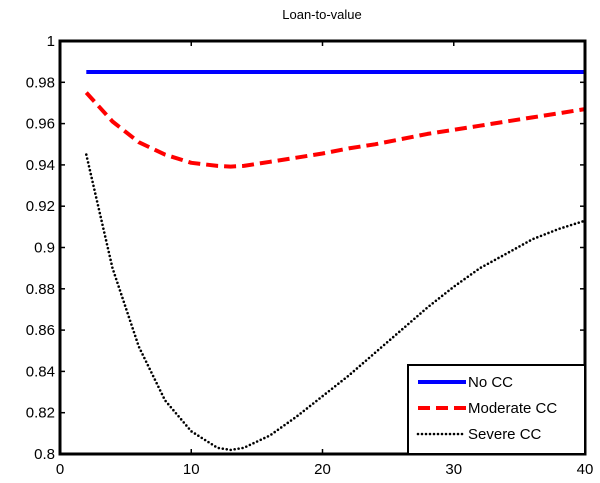 The height and width of the screenshot is (483, 600). Describe the element at coordinates (505, 434) in the screenshot. I see `legend-label-severe-cc: Severe CC` at that location.